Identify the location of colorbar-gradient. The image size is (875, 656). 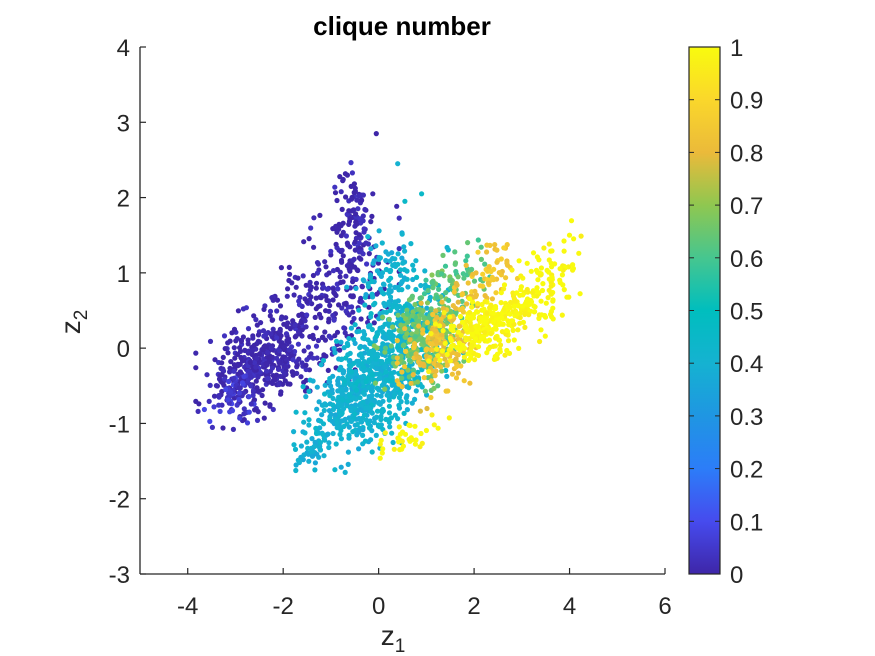
(704, 310).